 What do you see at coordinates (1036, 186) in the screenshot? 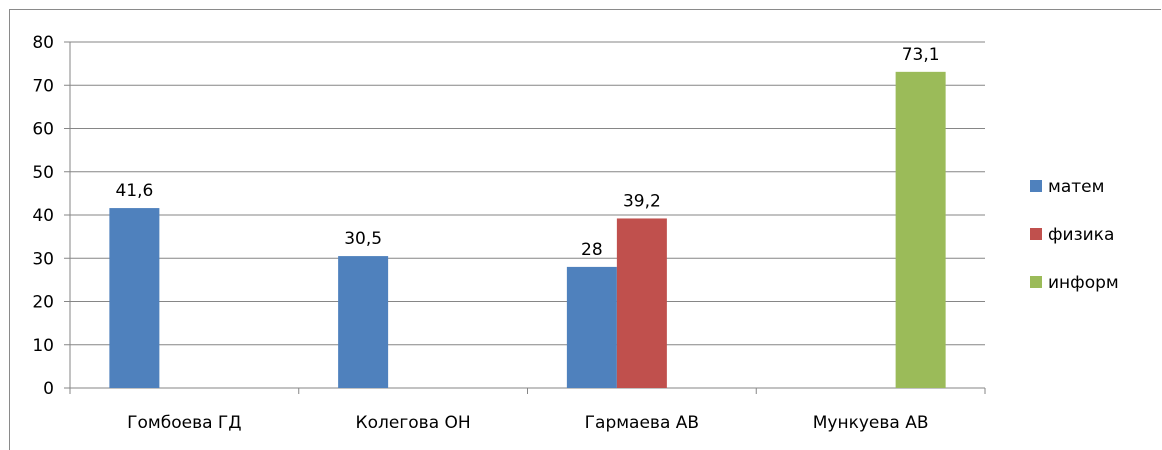
I see `legend-swatch-матем` at bounding box center [1036, 186].